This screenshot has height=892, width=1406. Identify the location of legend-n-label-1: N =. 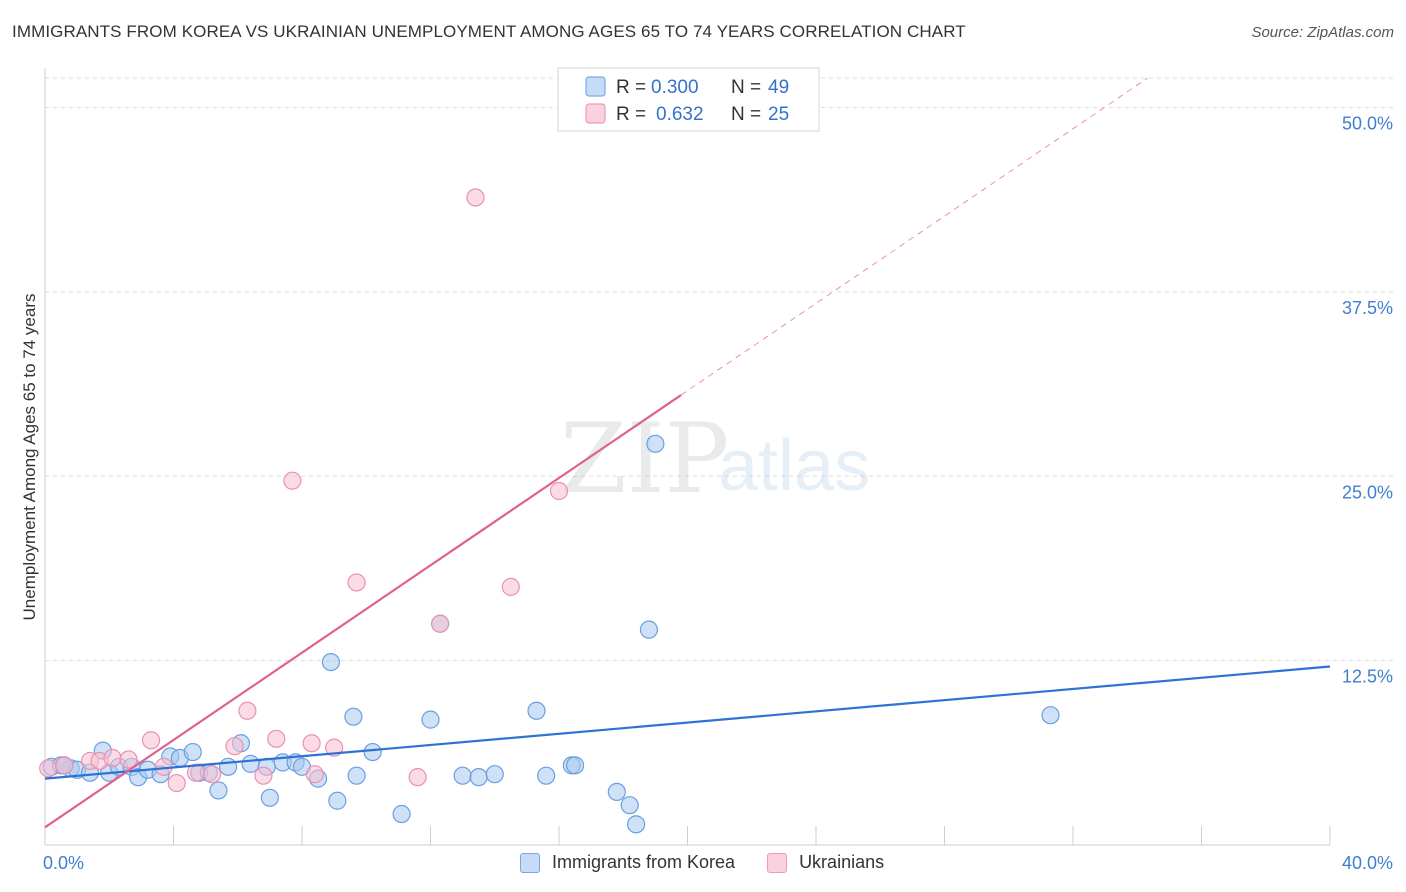
(746, 87).